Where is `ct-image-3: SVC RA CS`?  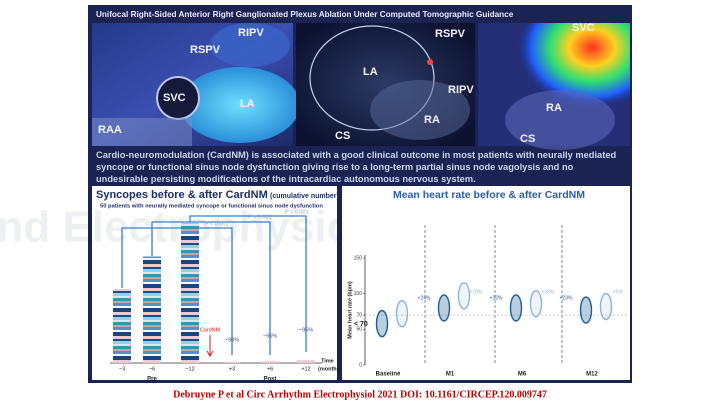 ct-image-3: SVC RA CS is located at coordinates (554, 86).